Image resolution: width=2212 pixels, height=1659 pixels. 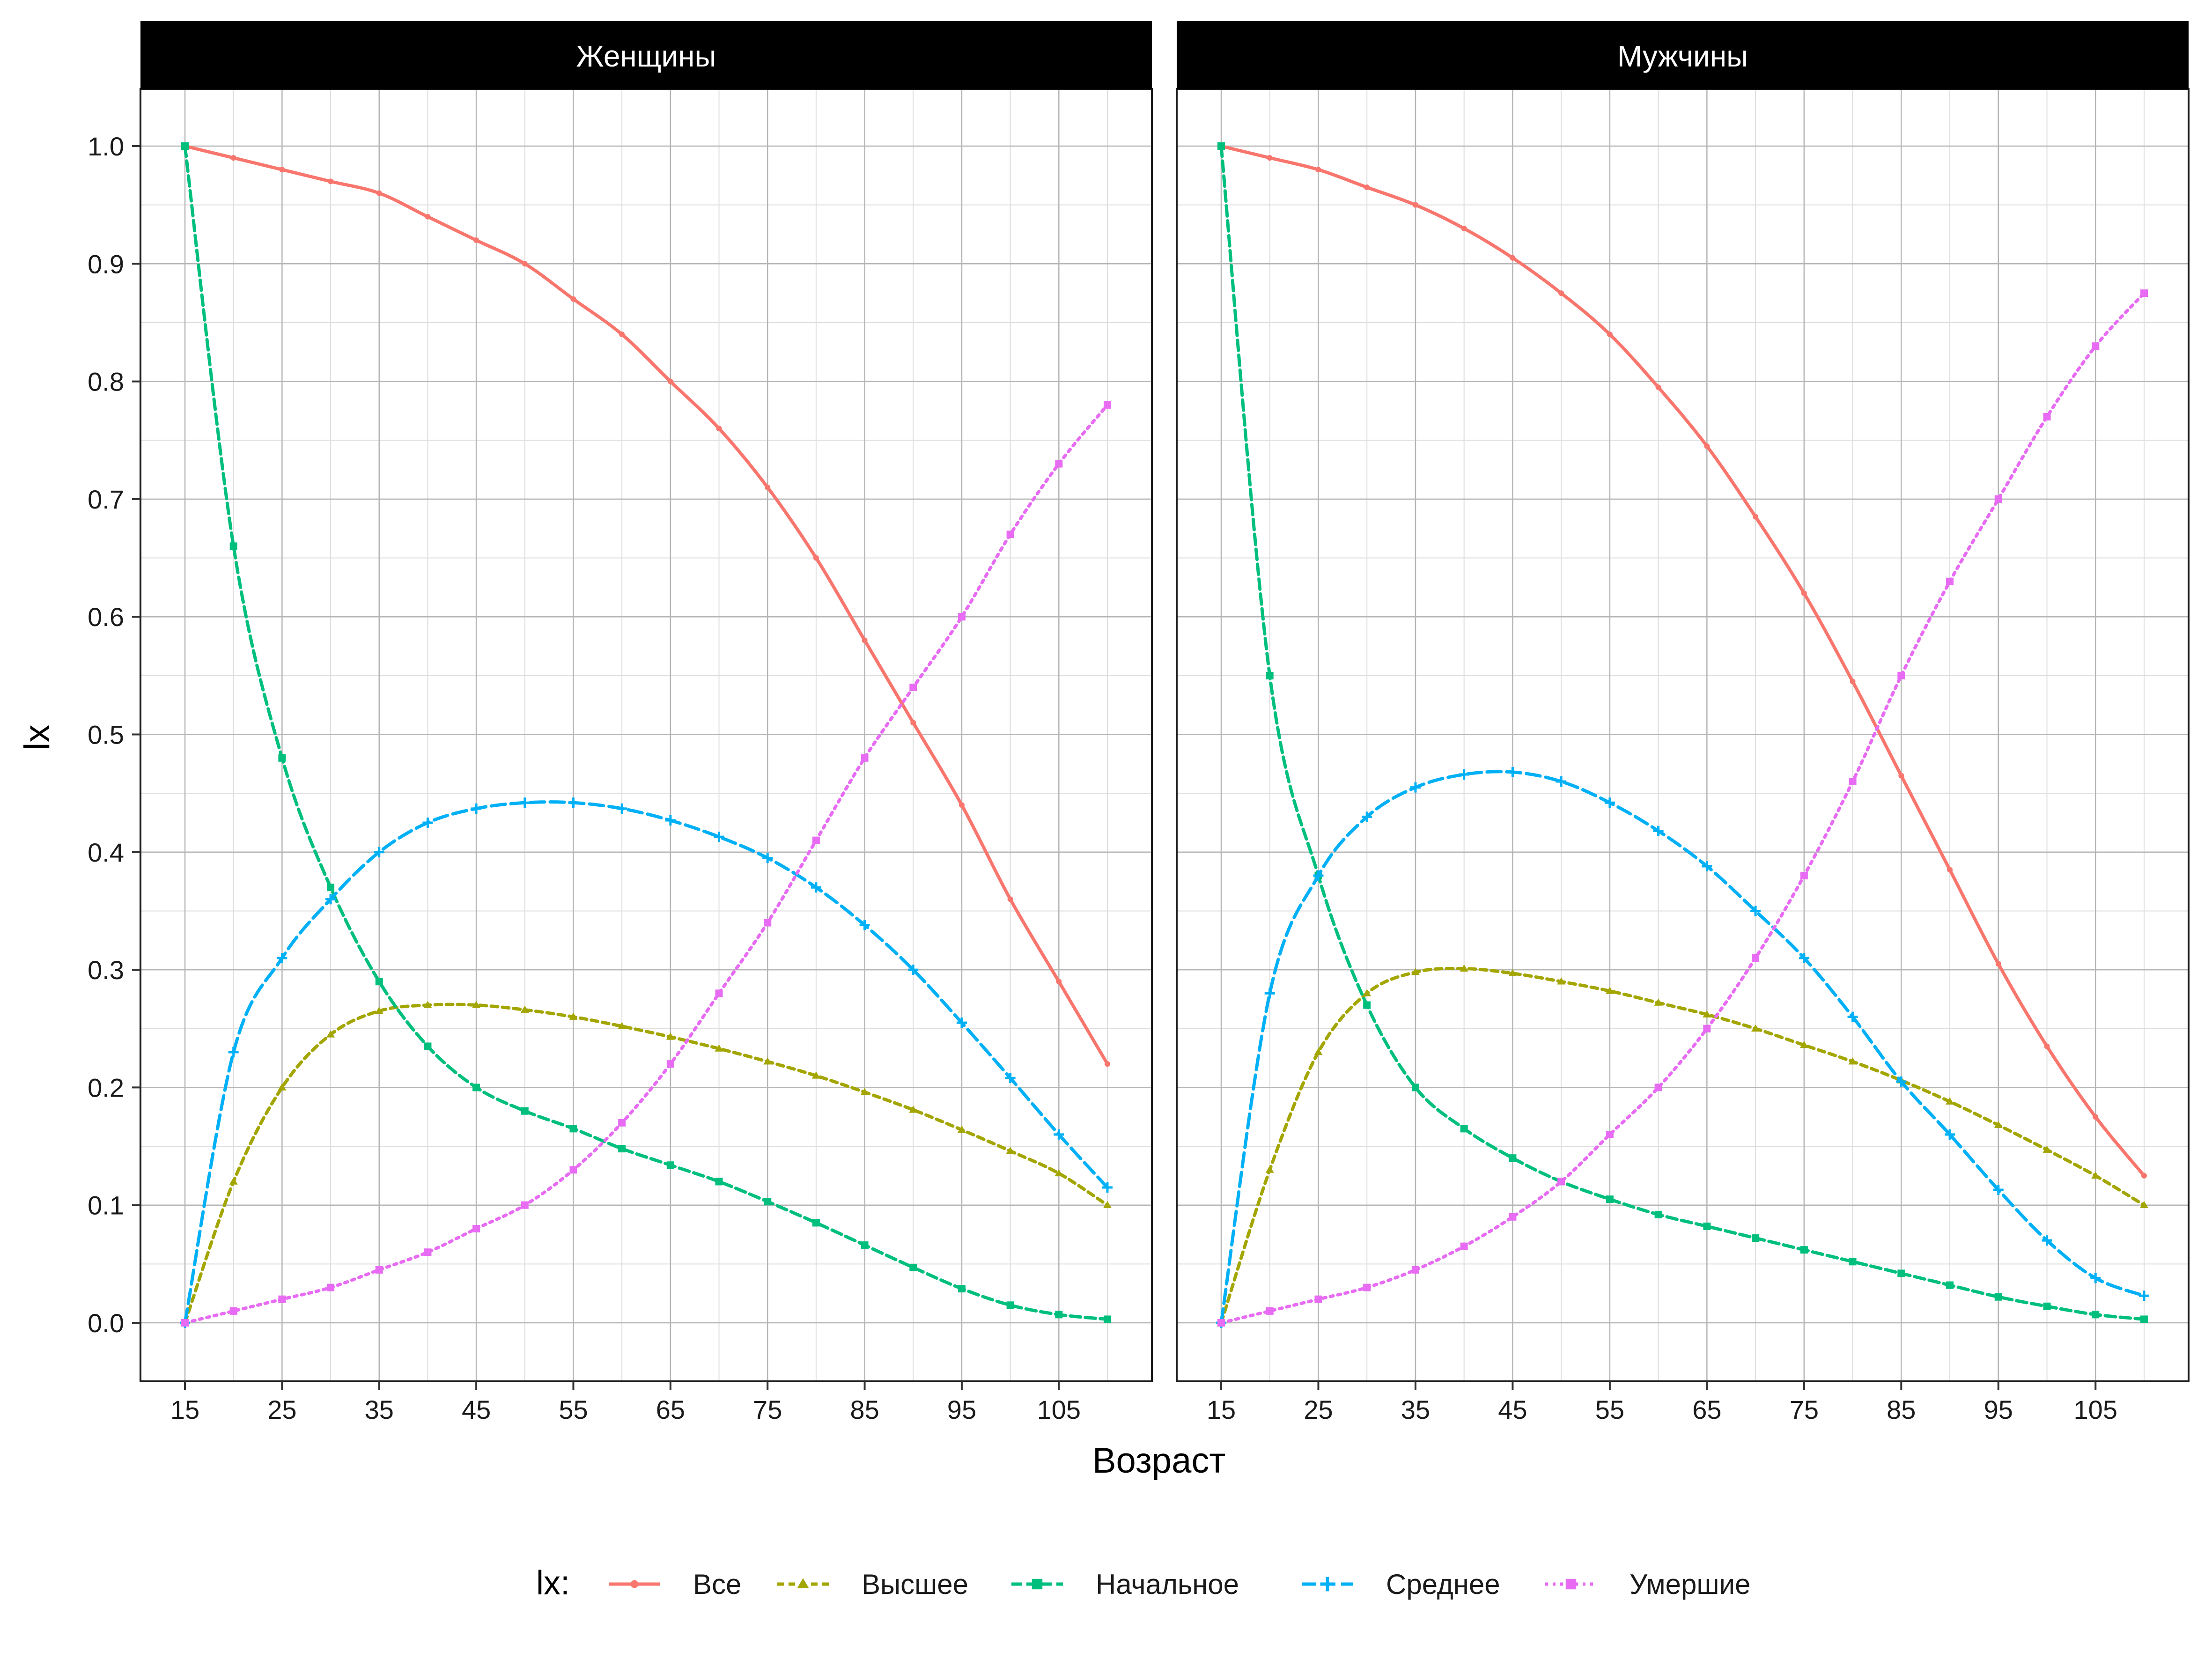 What do you see at coordinates (106, 264) in the screenshot?
I see `y-tick-label: 0.9` at bounding box center [106, 264].